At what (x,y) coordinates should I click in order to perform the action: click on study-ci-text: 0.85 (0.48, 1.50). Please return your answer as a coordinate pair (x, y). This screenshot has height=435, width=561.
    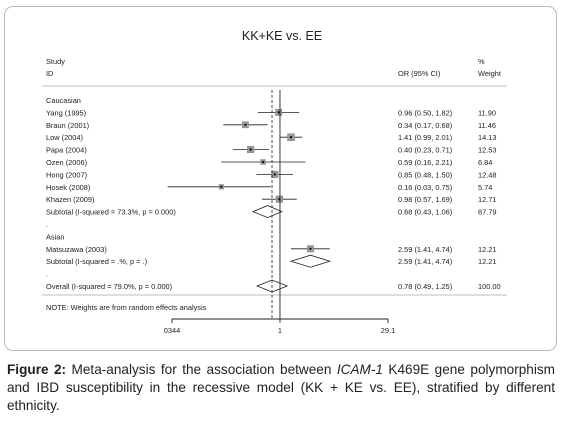
    Looking at the image, I should click on (425, 174).